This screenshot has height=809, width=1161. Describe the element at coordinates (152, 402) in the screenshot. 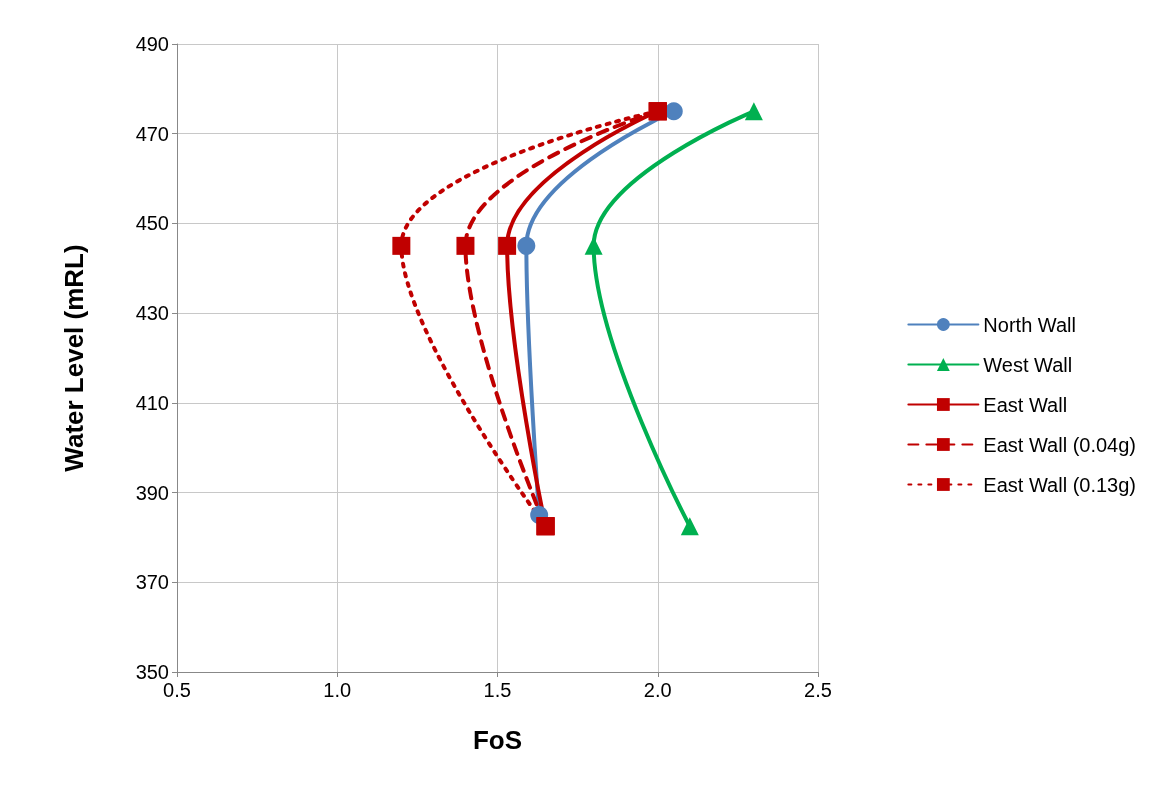

I see `y-tick-label: 410` at that location.